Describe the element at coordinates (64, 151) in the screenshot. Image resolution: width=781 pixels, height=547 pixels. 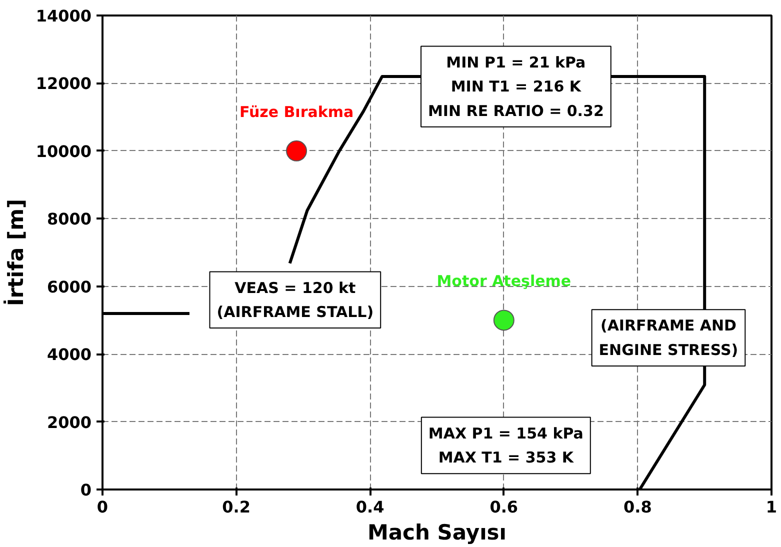
I see `y-tick-label: 10000` at that location.